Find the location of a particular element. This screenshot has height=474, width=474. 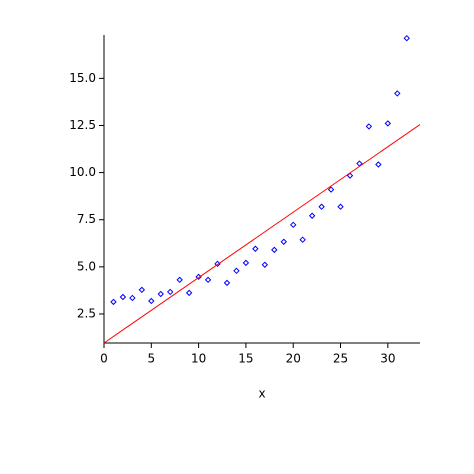

x-tick-label: 10 is located at coordinates (198, 359).